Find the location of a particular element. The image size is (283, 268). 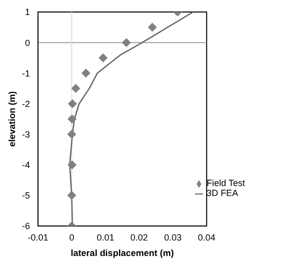

legend-label: Field Test is located at coordinates (225, 183).